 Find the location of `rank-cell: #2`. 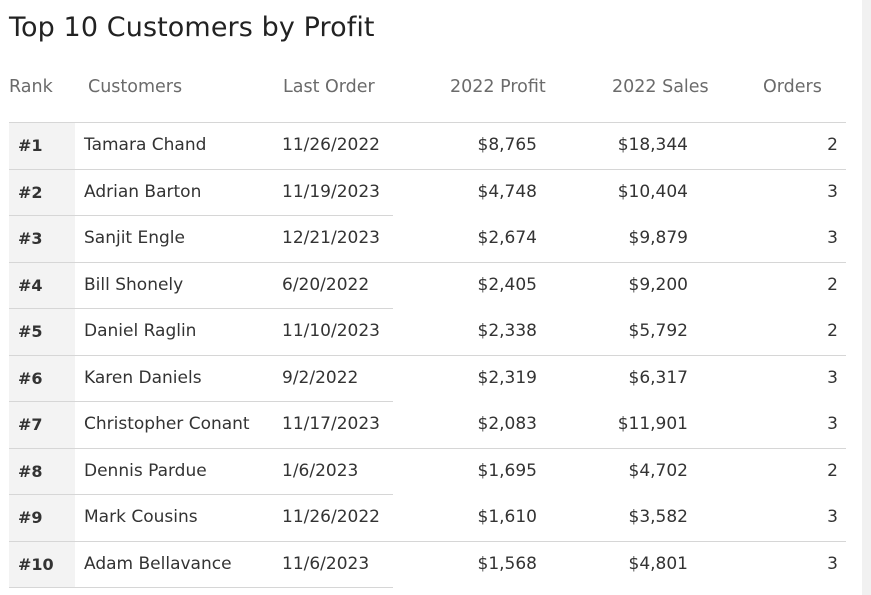

rank-cell: #2 is located at coordinates (30, 192).